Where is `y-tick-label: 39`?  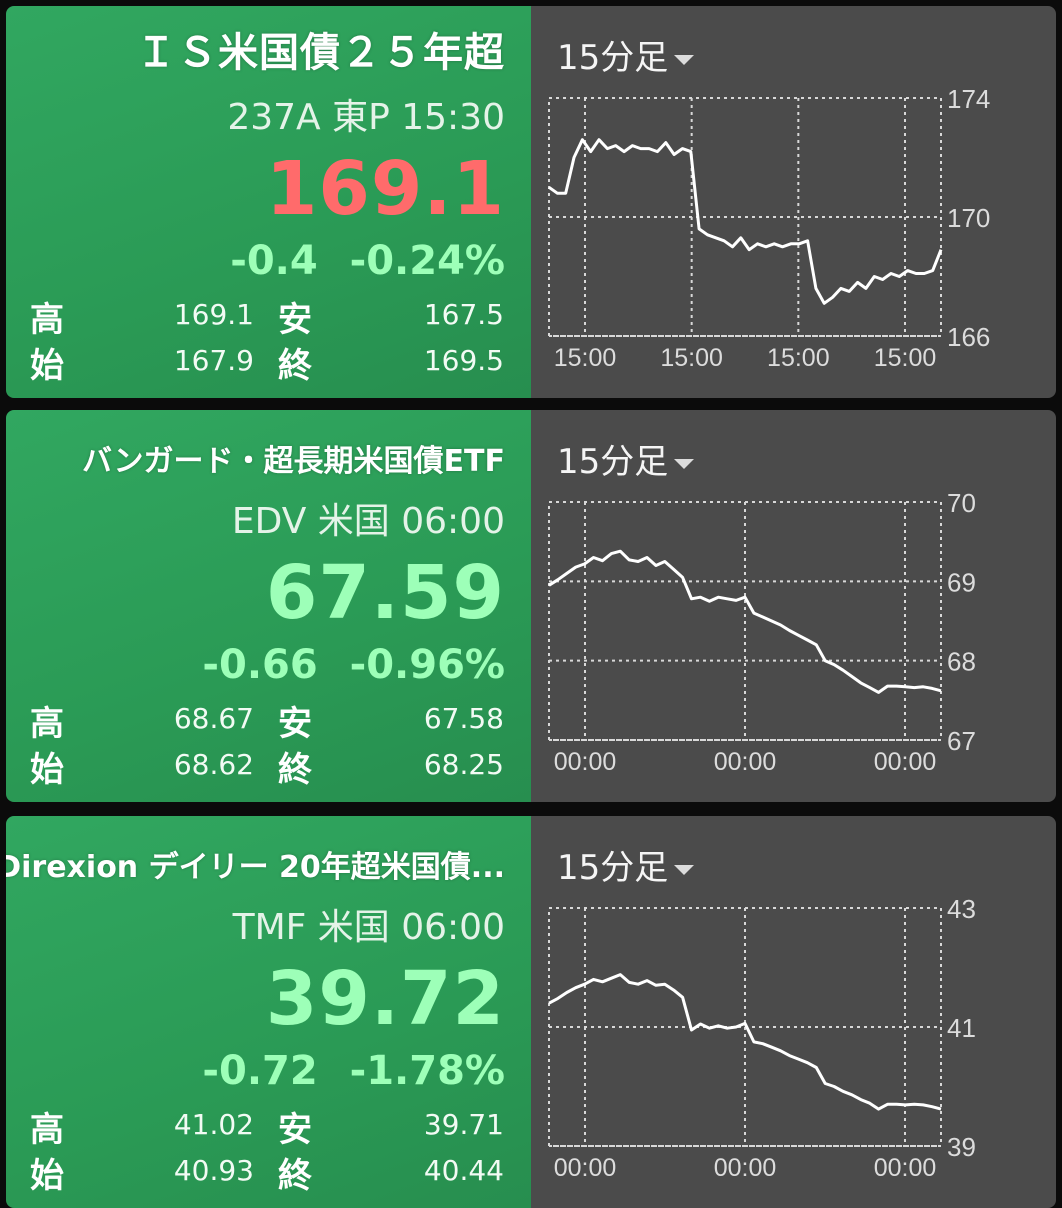
y-tick-label: 39 is located at coordinates (961, 1147).